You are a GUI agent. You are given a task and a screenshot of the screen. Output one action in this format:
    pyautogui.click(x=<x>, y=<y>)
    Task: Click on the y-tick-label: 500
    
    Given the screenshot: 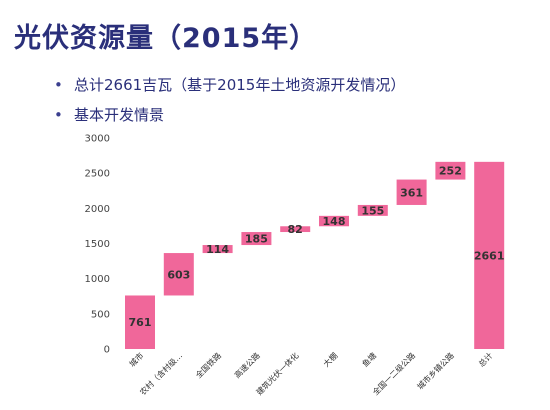 What is the action you would take?
    pyautogui.click(x=100, y=314)
    